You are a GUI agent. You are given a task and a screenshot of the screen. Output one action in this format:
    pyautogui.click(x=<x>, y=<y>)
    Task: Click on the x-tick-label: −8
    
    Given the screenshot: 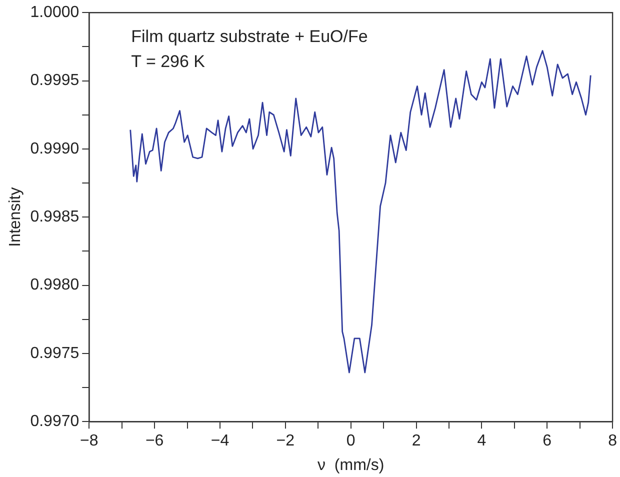 What is the action you would take?
    pyautogui.click(x=89, y=441)
    